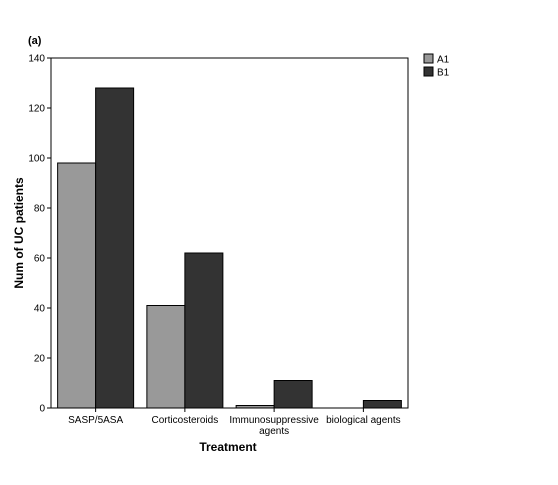 The width and height of the screenshot is (558, 485). I want to click on legend-label-A1: A1, so click(443, 60).